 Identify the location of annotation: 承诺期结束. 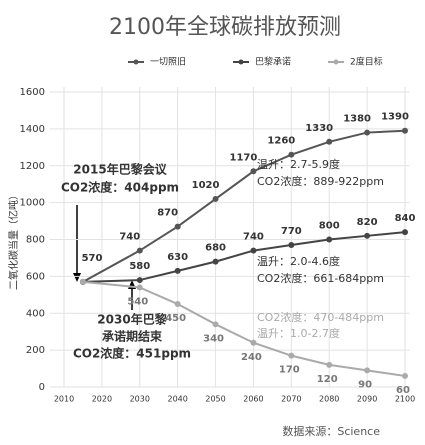
(132, 336).